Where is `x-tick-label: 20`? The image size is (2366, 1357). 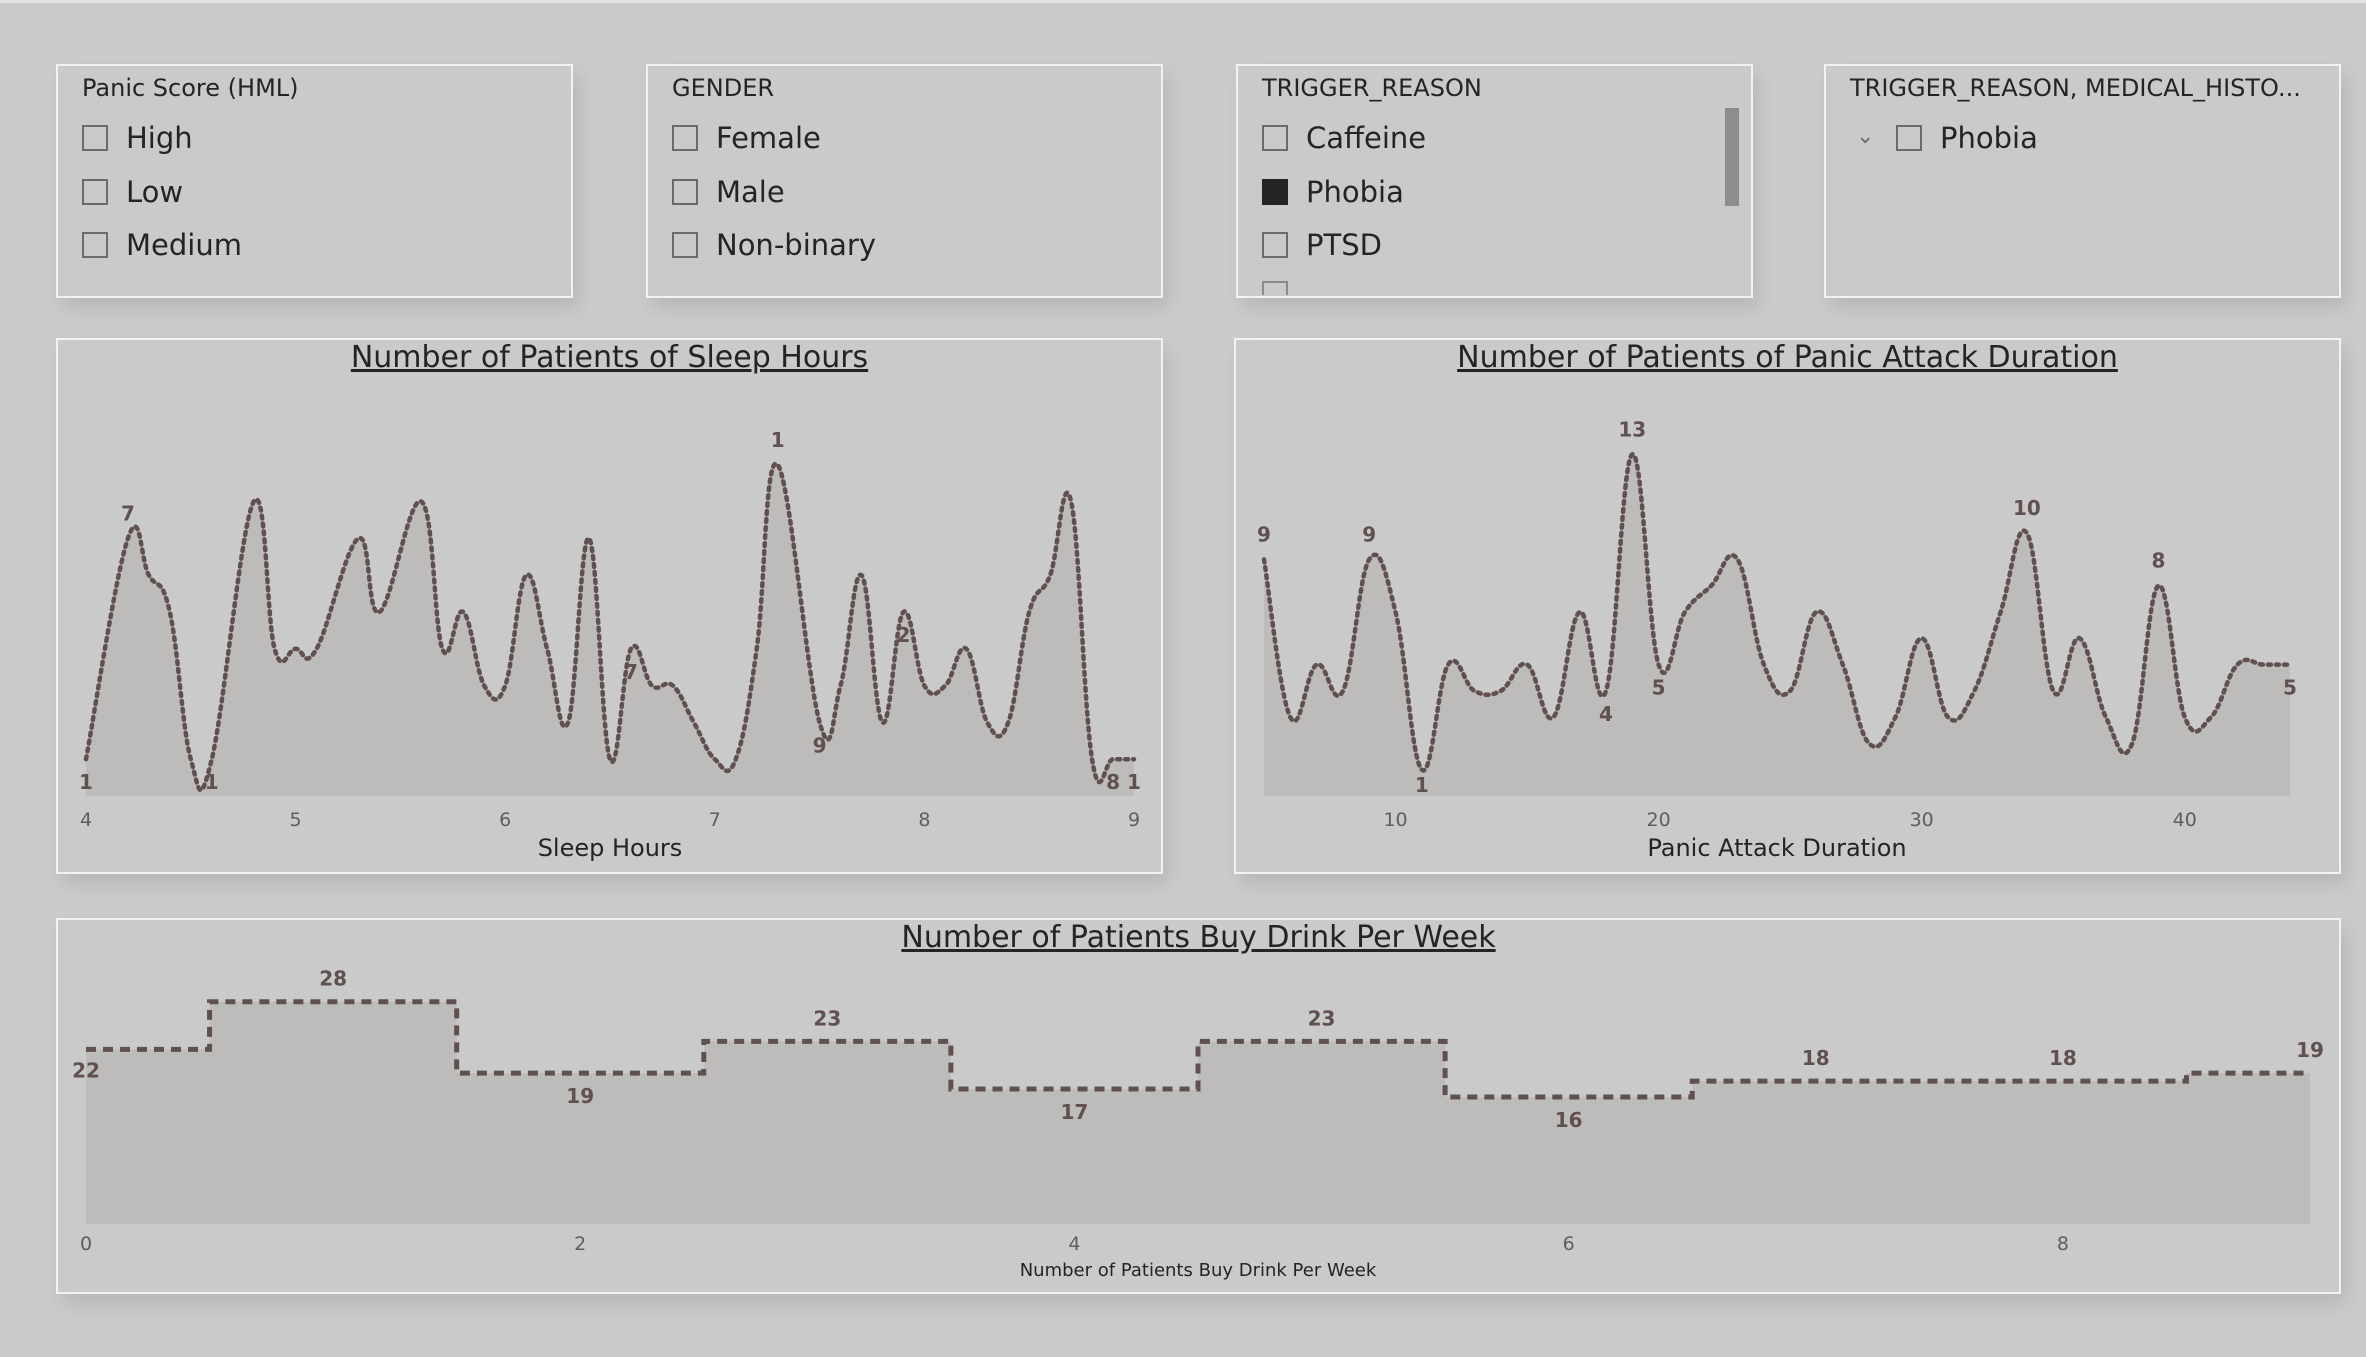 x-tick-label: 20 is located at coordinates (1659, 820).